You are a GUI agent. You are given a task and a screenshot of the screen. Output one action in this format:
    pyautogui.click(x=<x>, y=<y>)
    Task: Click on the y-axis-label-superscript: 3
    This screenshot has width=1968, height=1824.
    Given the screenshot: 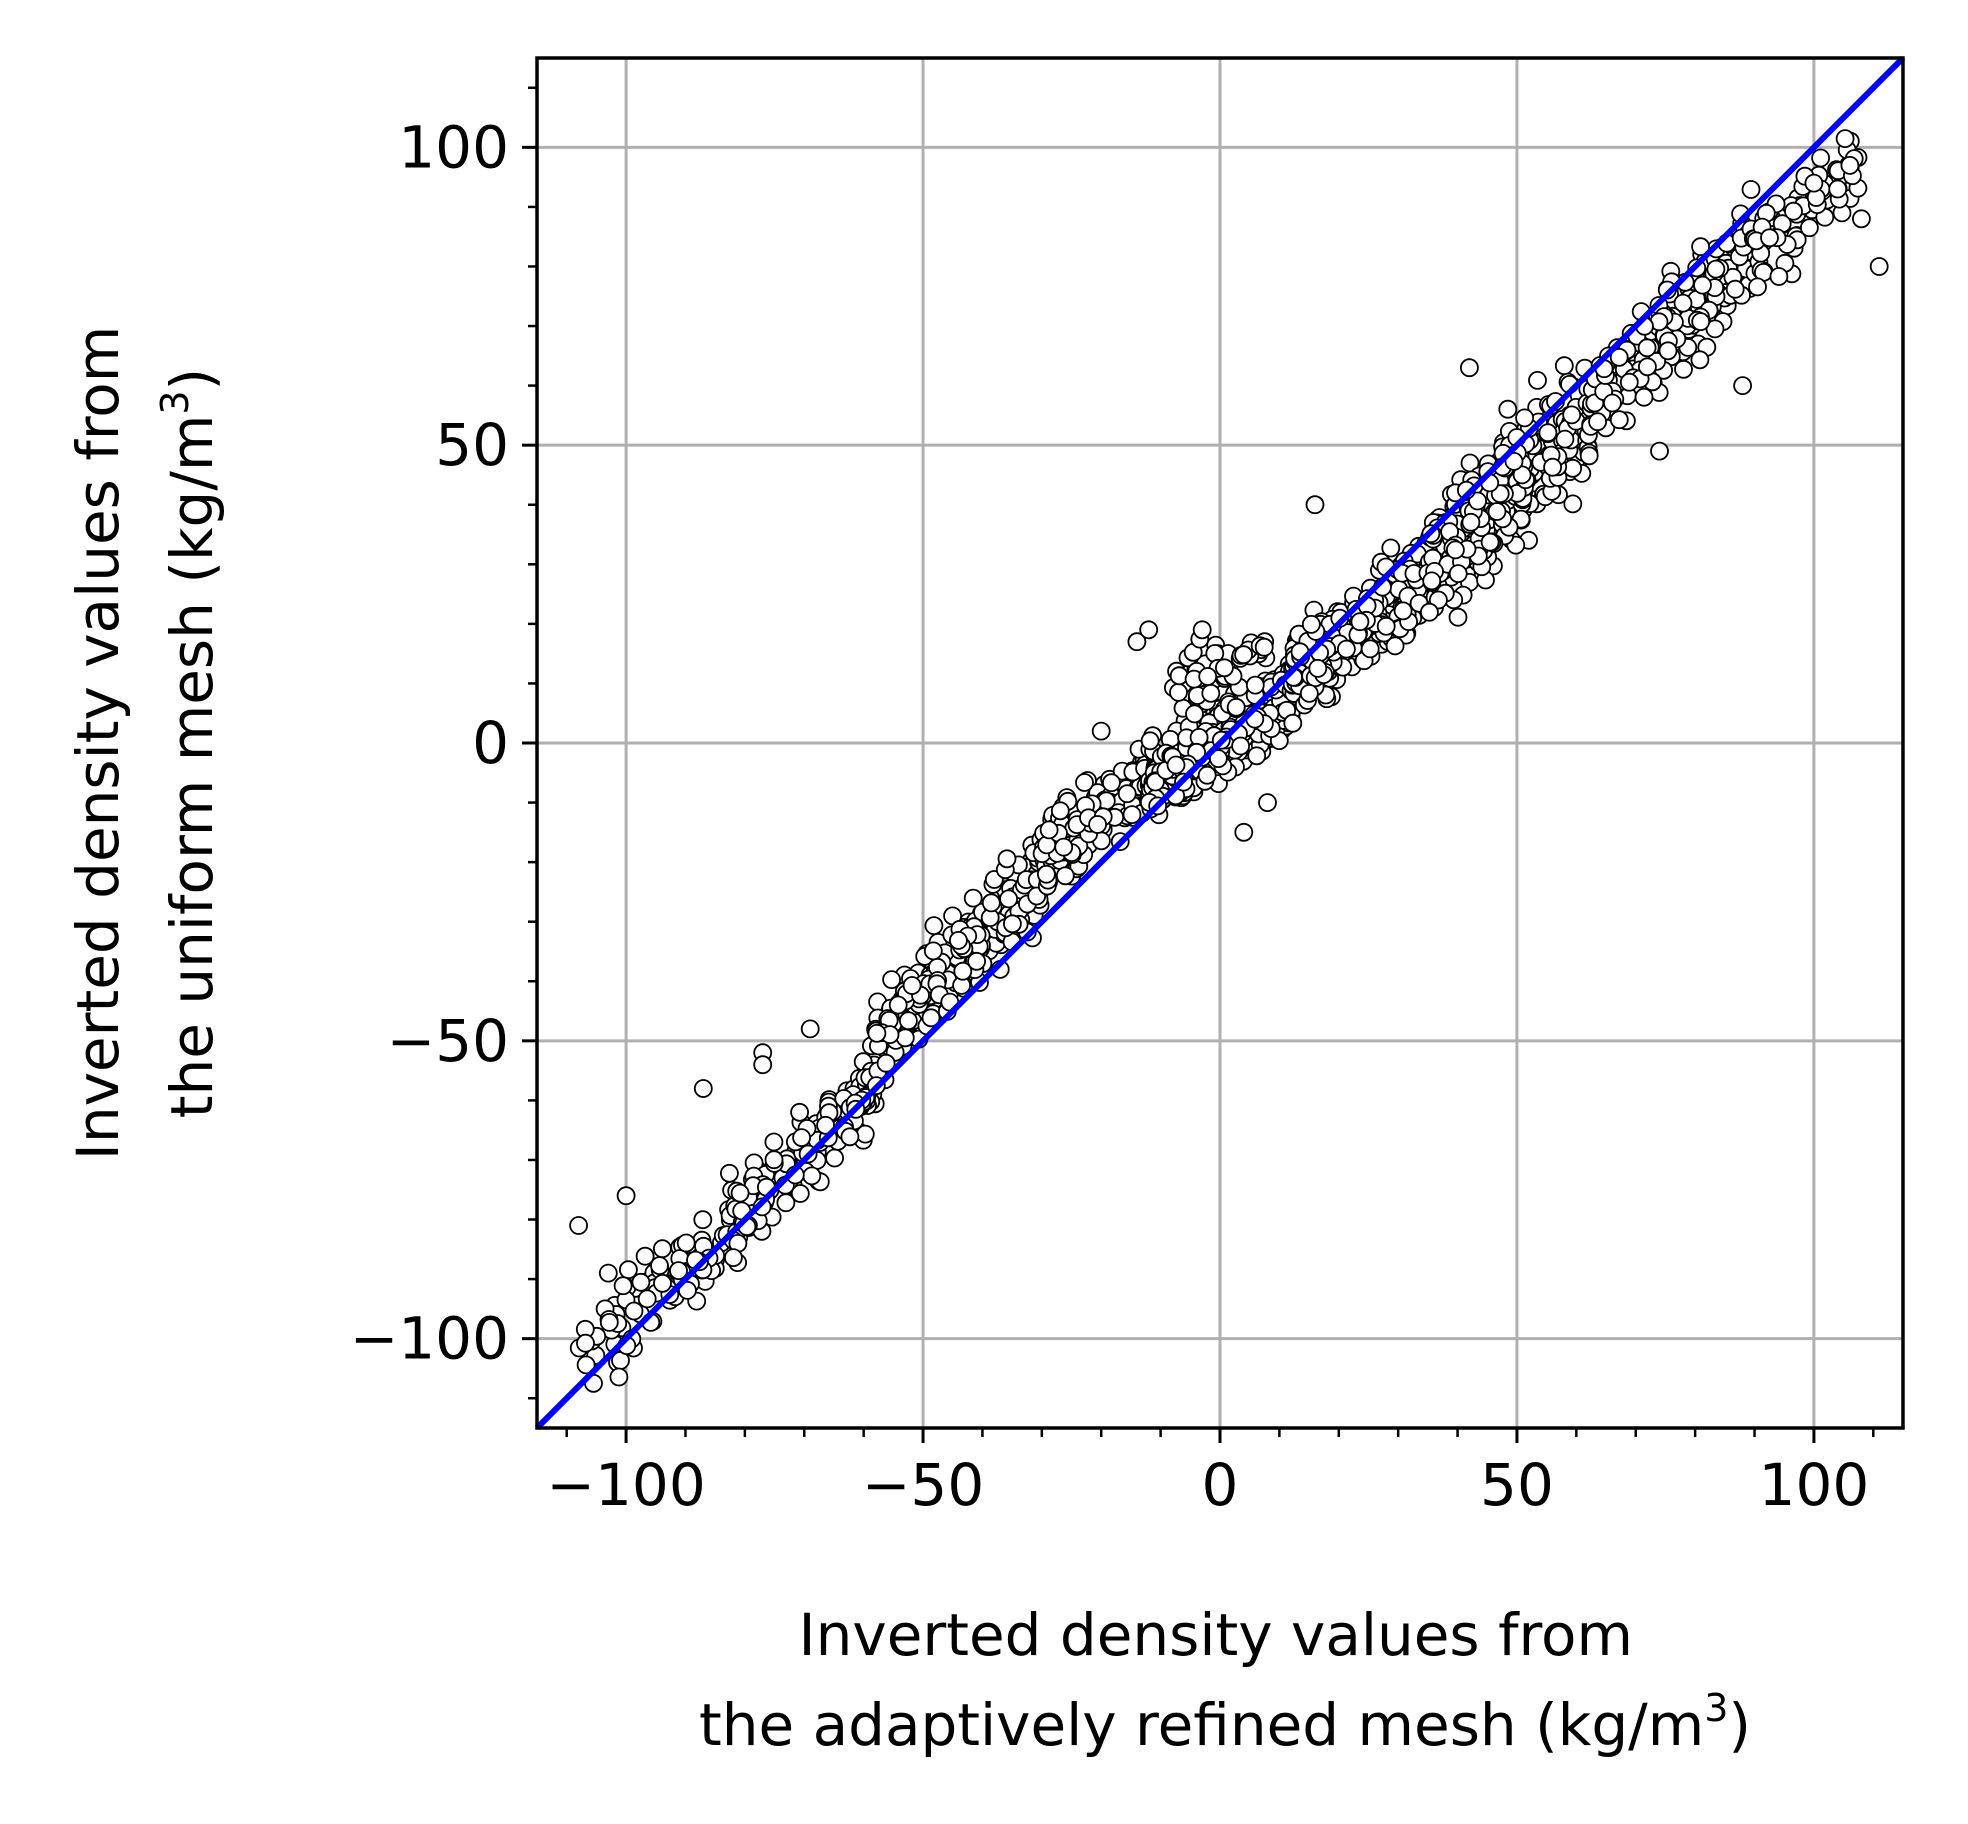 What is the action you would take?
    pyautogui.click(x=175, y=402)
    